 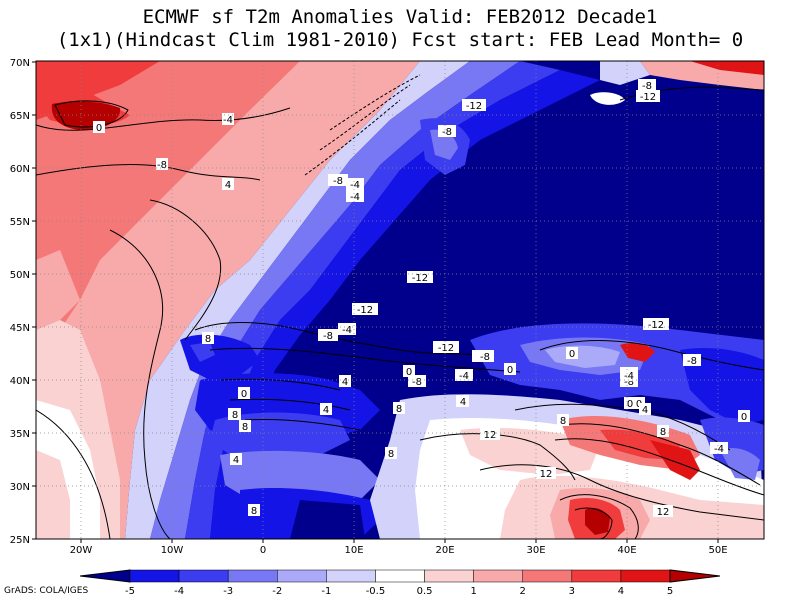 I want to click on lat-tick-label: 50N, so click(x=20, y=275).